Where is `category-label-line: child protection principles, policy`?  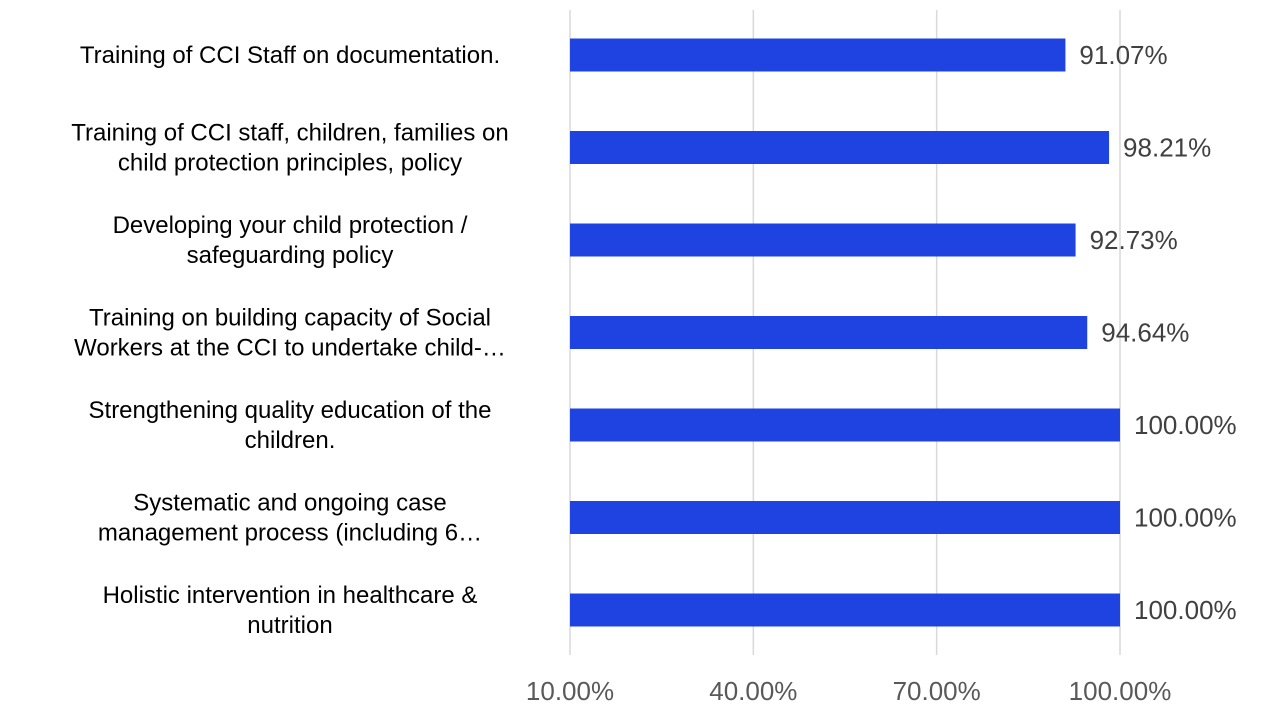
category-label-line: child protection principles, policy is located at coordinates (290, 163).